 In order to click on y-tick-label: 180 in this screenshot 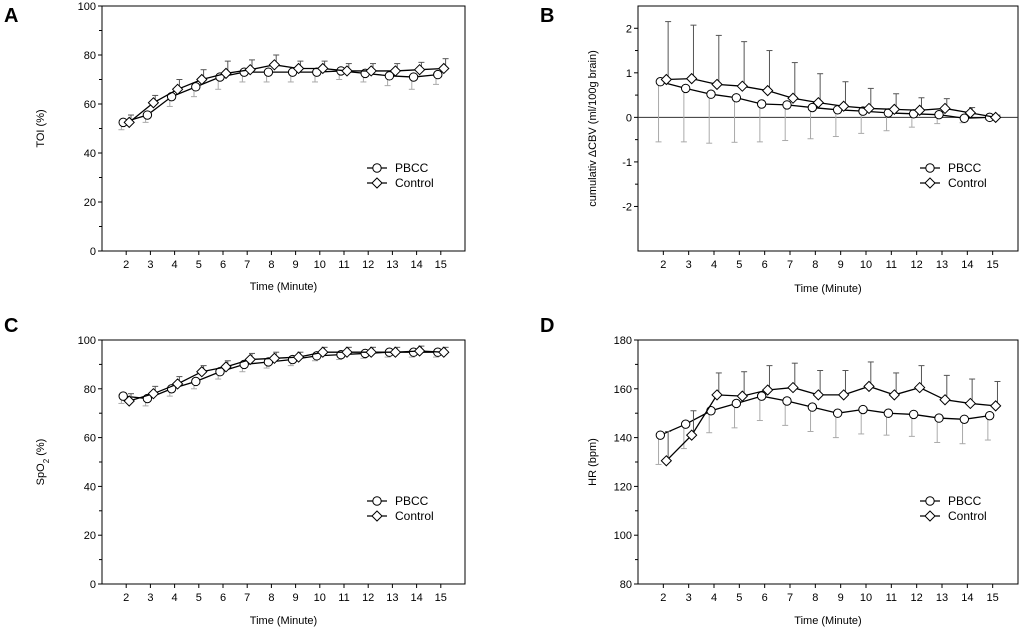, I will do `click(623, 341)`.